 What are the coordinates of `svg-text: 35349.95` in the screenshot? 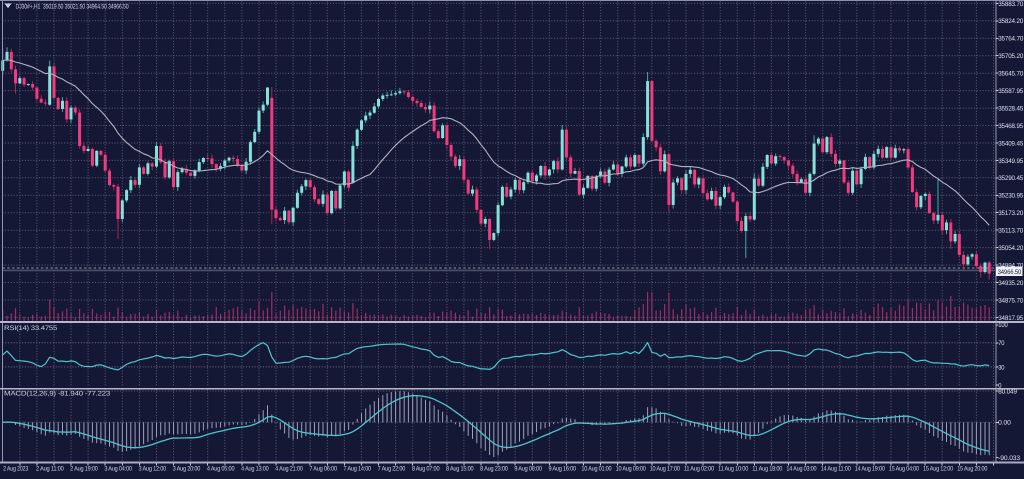 It's located at (1011, 161).